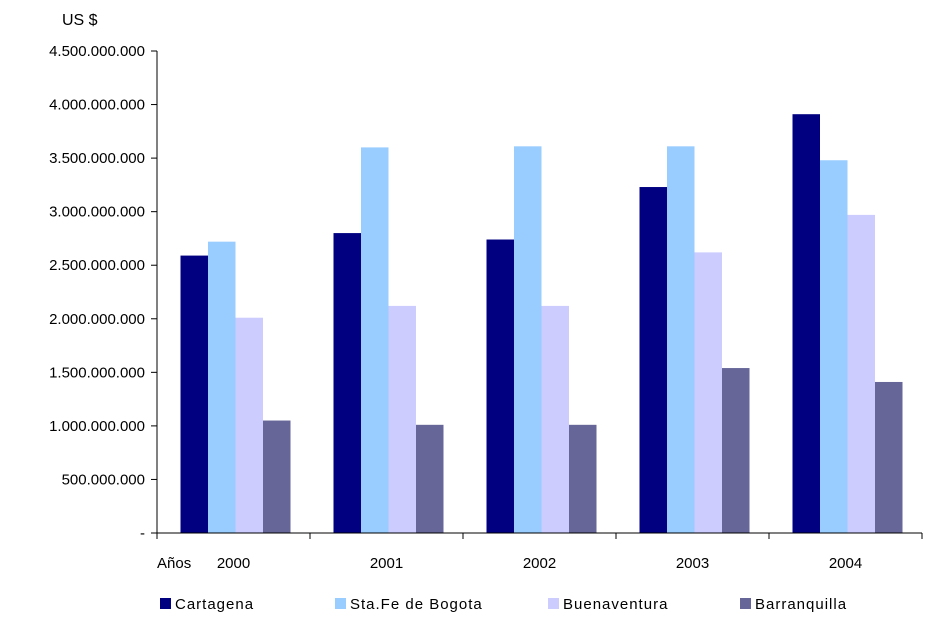 The image size is (925, 621). Describe the element at coordinates (615, 604) in the screenshot. I see `legend-label: Buenaventura` at that location.